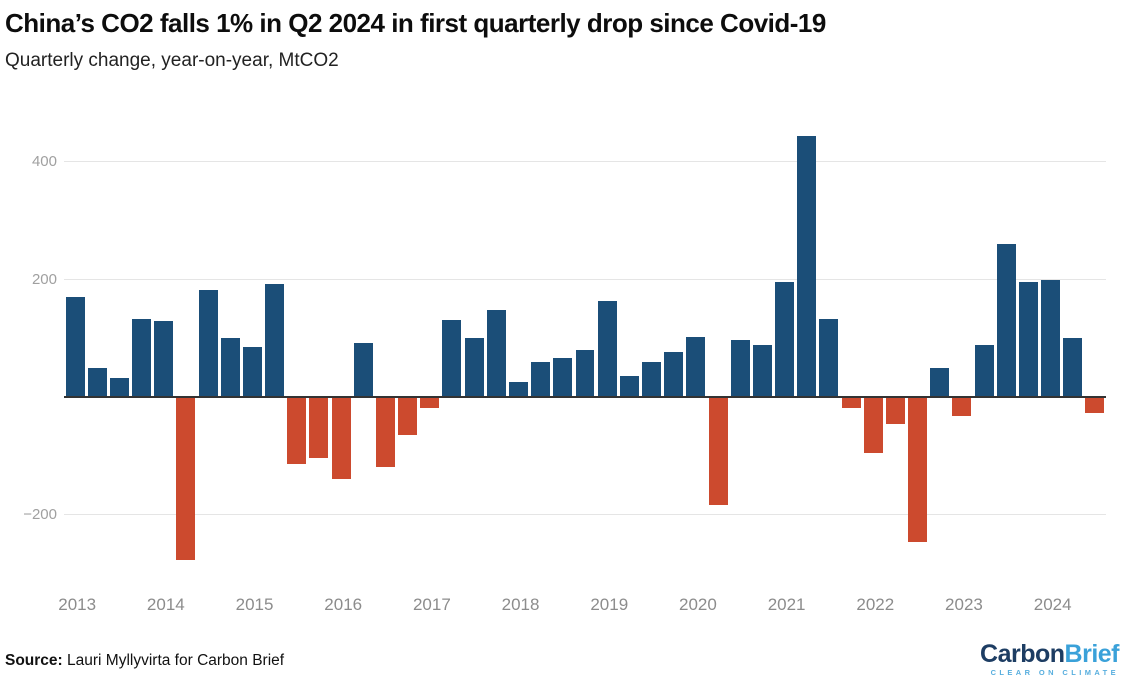 This screenshot has height=688, width=1128. I want to click on logo-wordmark: CarbonBrief, so click(1049, 654).